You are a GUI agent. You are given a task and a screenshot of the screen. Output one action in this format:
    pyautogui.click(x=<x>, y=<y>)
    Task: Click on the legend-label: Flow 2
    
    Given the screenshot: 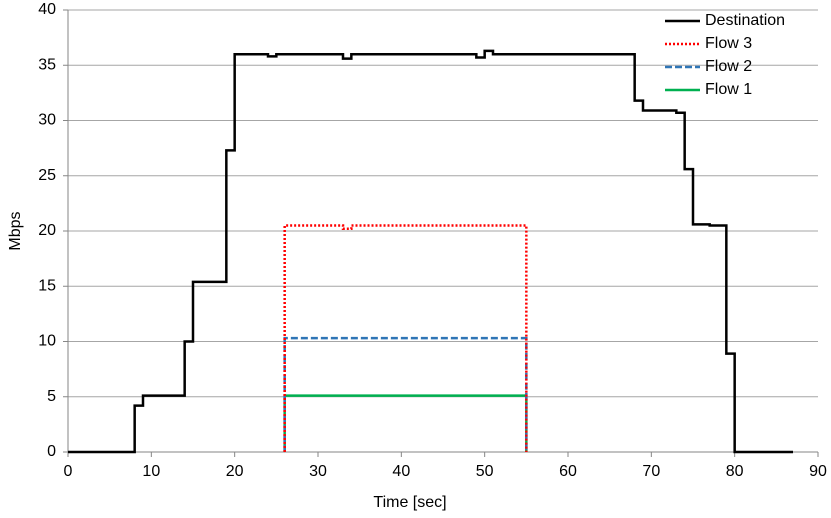 What is the action you would take?
    pyautogui.click(x=728, y=66)
    